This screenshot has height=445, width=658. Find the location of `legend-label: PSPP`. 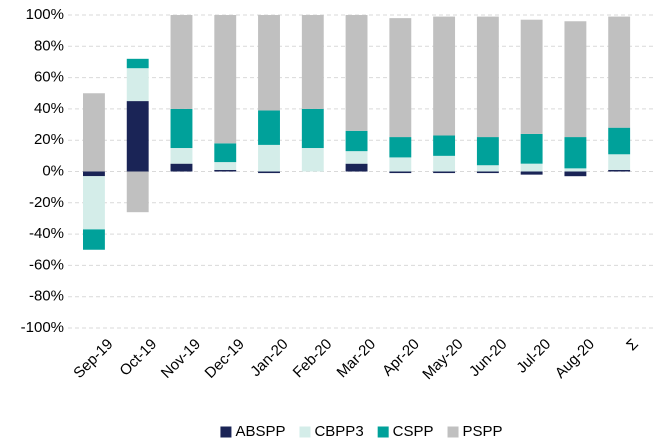

legend-label: PSPP is located at coordinates (483, 431).